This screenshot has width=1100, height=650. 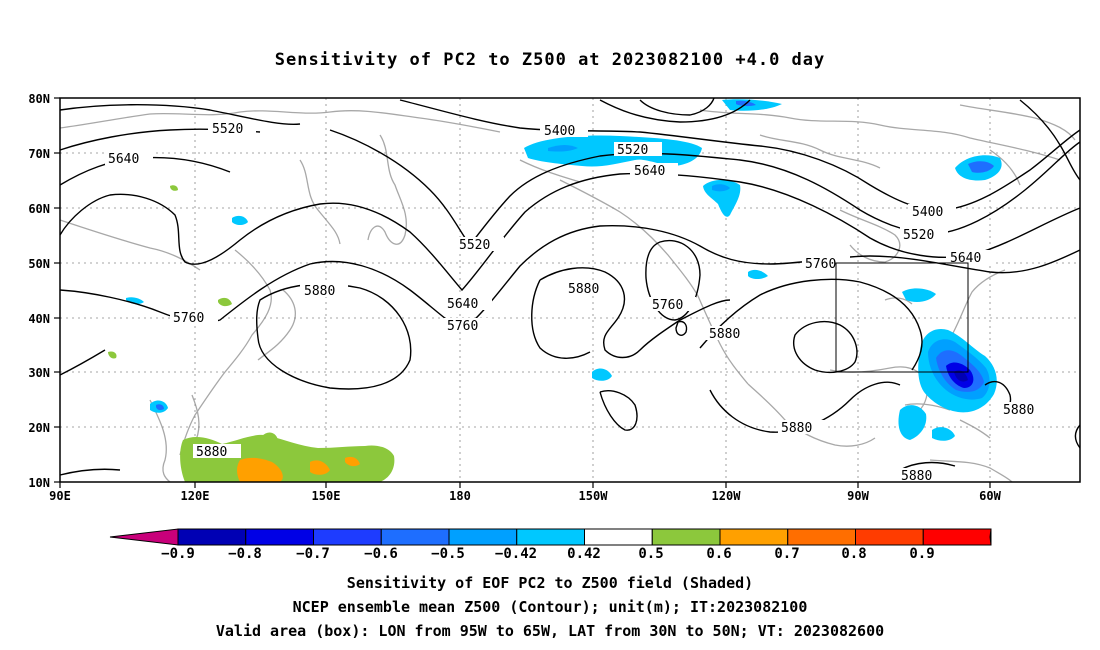 I want to click on colorbar-extend-low, so click(x=144, y=537).